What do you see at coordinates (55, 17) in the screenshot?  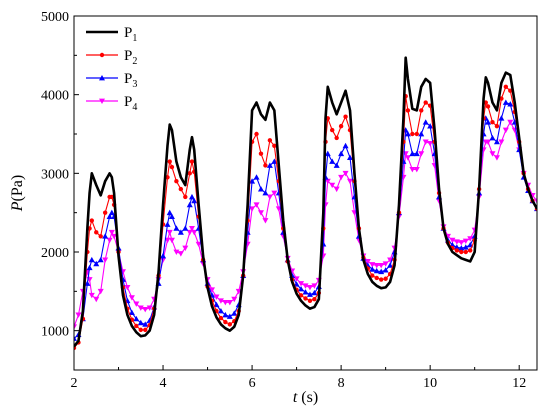 I see `y-tick-label: 5000` at bounding box center [55, 17].